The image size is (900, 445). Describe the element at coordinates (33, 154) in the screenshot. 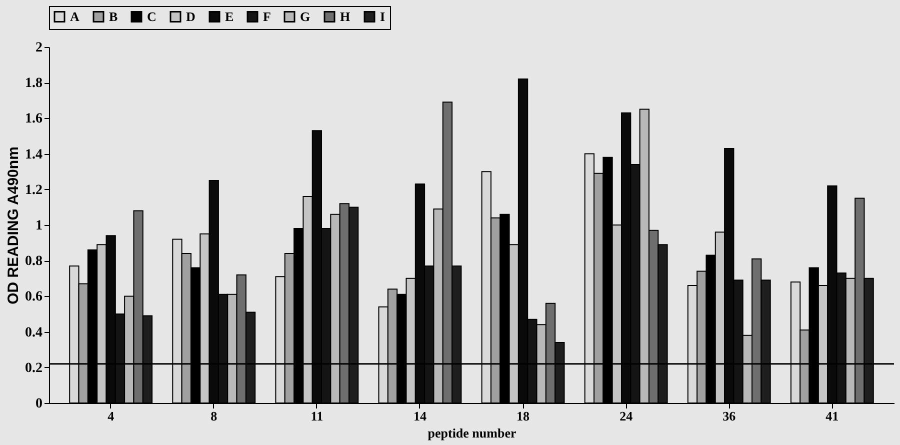

I see `y-tick-label: 1.4` at that location.